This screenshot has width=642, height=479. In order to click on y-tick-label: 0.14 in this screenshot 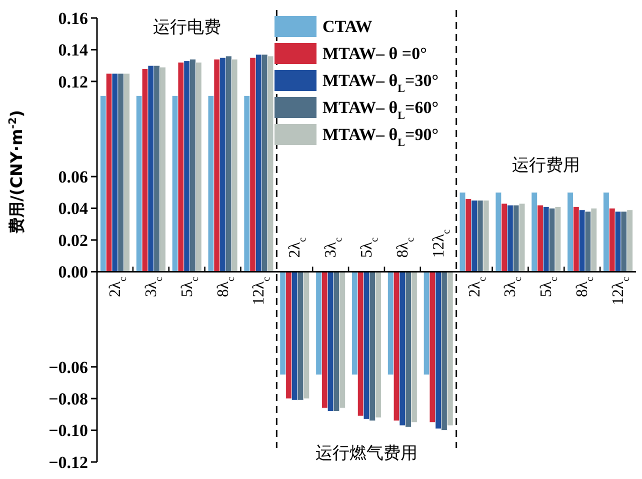, I will do `click(73, 50)`.